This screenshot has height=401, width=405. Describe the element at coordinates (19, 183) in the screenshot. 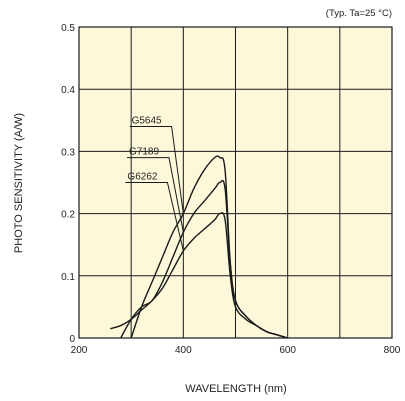

I see `y-axis-label: PHOTO SENSITIVITY (A/W)` at that location.